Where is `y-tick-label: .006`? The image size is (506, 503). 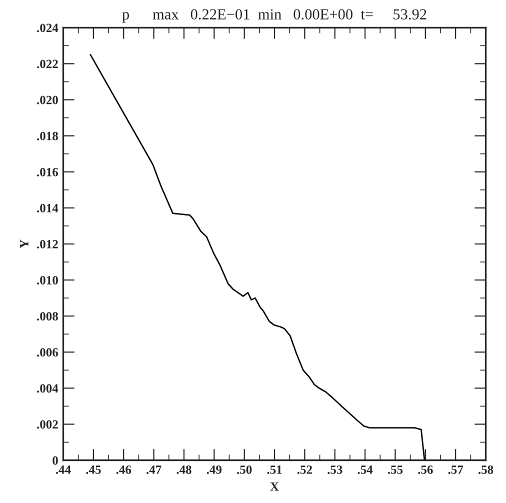 y-tick-label: .006 is located at coordinates (47, 352).